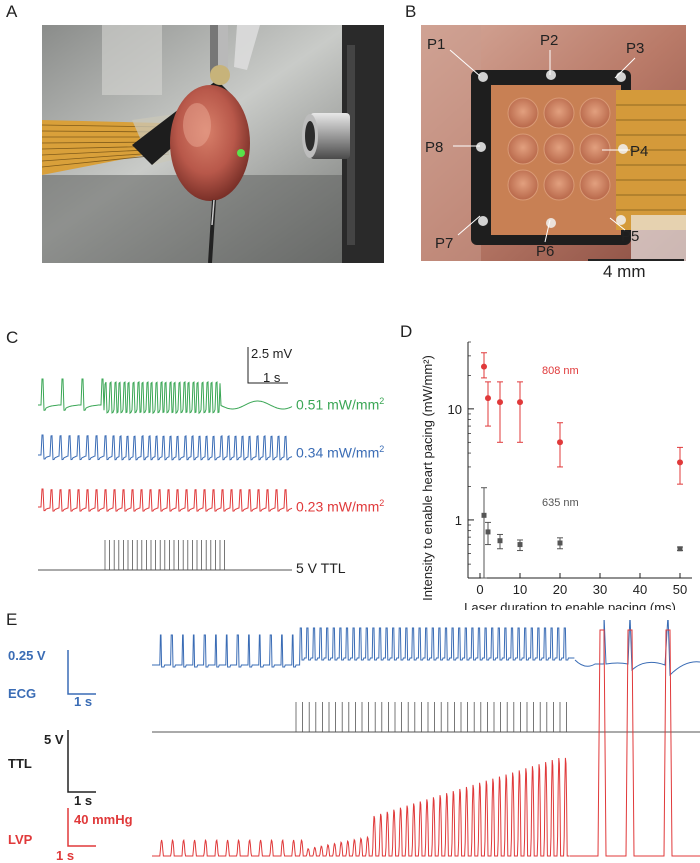  What do you see at coordinates (542, 146) in the screenshot?
I see `pad-leader-lines` at bounding box center [542, 146].